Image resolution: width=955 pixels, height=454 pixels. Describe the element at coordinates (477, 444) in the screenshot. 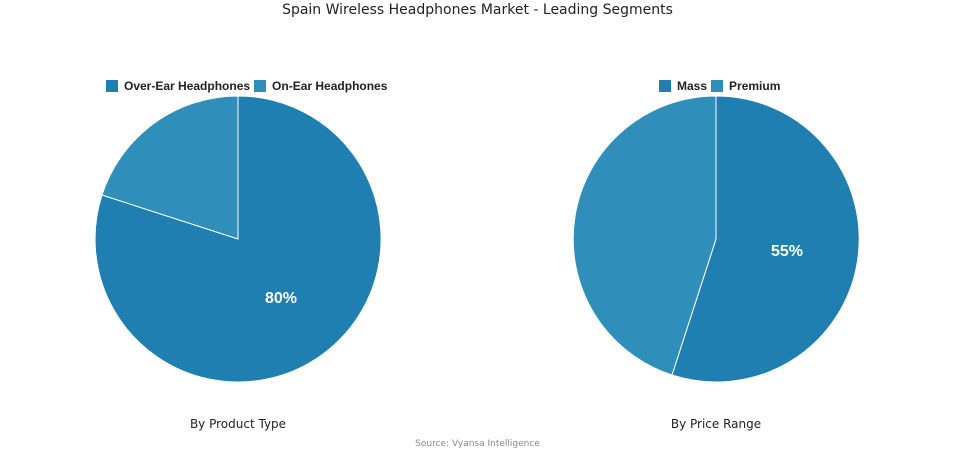

I see `source-note: Source: Vyansa Intelligence` at that location.